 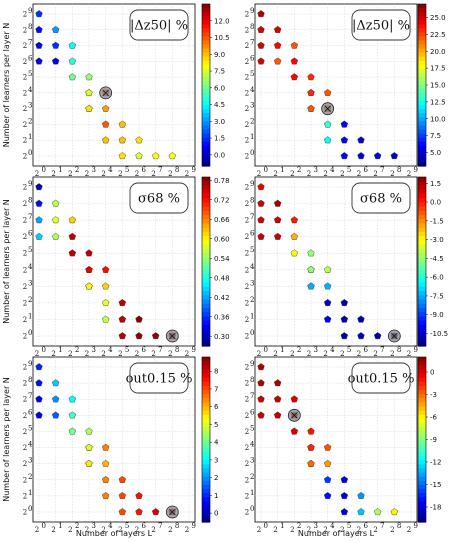 I want to click on y-tick-exponent: 2, so click(x=30, y=300).